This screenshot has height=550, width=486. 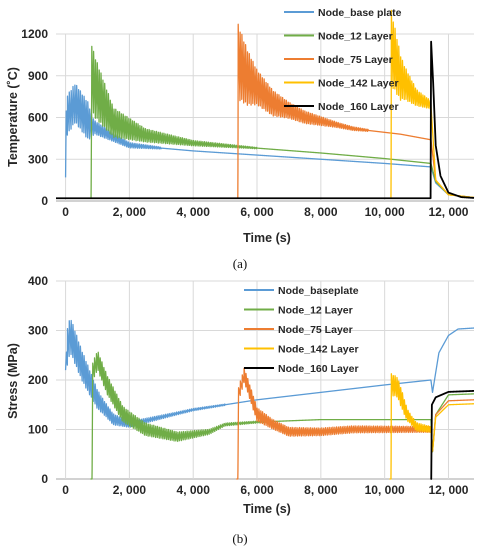 What do you see at coordinates (358, 84) in the screenshot?
I see `temperature-legend-label-142: Node_142 Layer` at bounding box center [358, 84].